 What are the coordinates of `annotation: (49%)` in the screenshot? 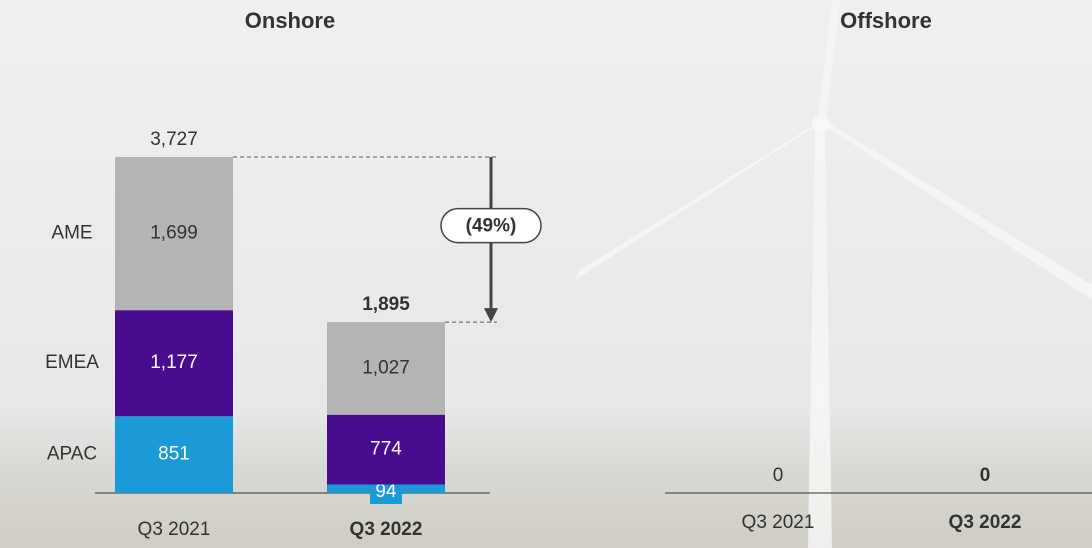 It's located at (491, 226).